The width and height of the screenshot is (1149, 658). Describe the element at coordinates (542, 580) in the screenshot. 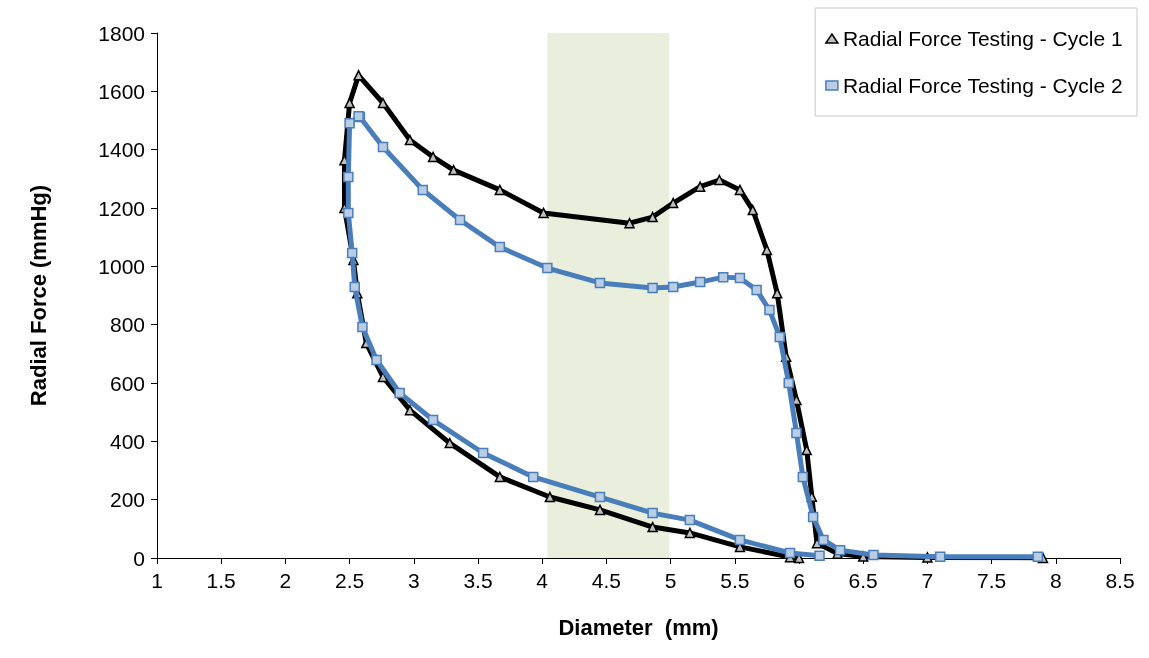

I see `x-tick-label: 4` at that location.